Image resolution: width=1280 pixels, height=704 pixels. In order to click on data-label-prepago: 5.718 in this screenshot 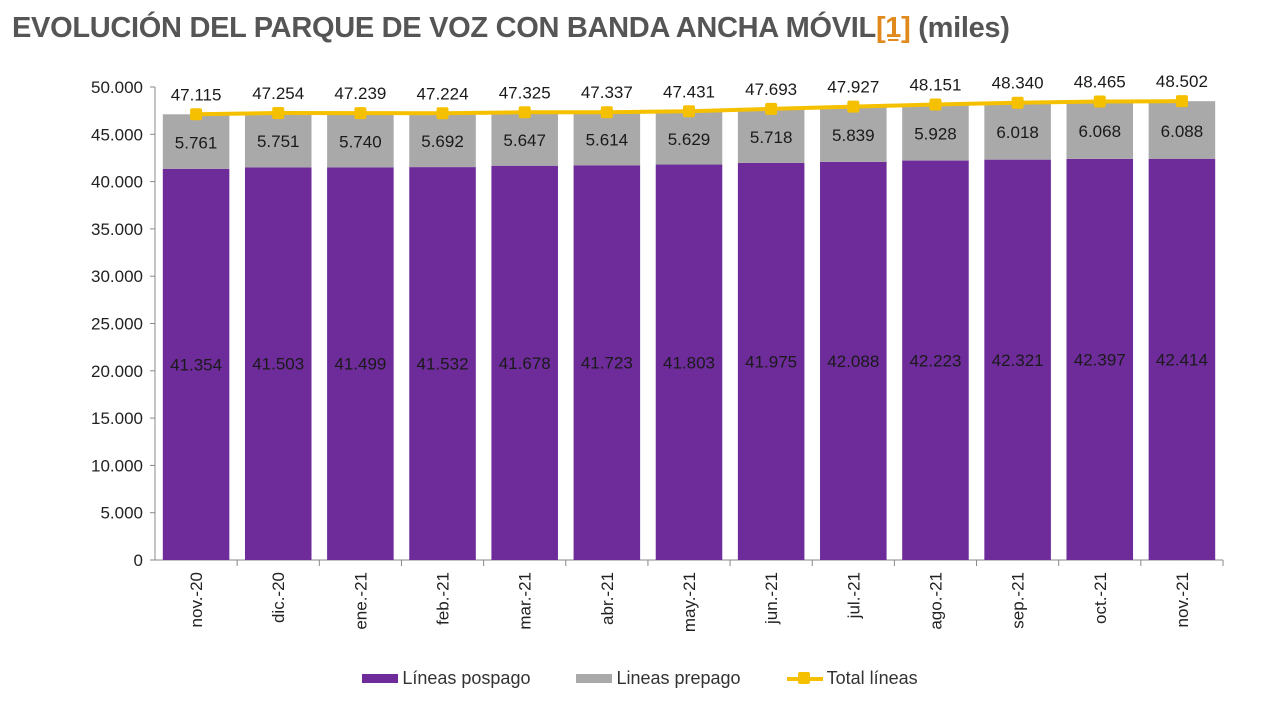, I will do `click(771, 137)`.